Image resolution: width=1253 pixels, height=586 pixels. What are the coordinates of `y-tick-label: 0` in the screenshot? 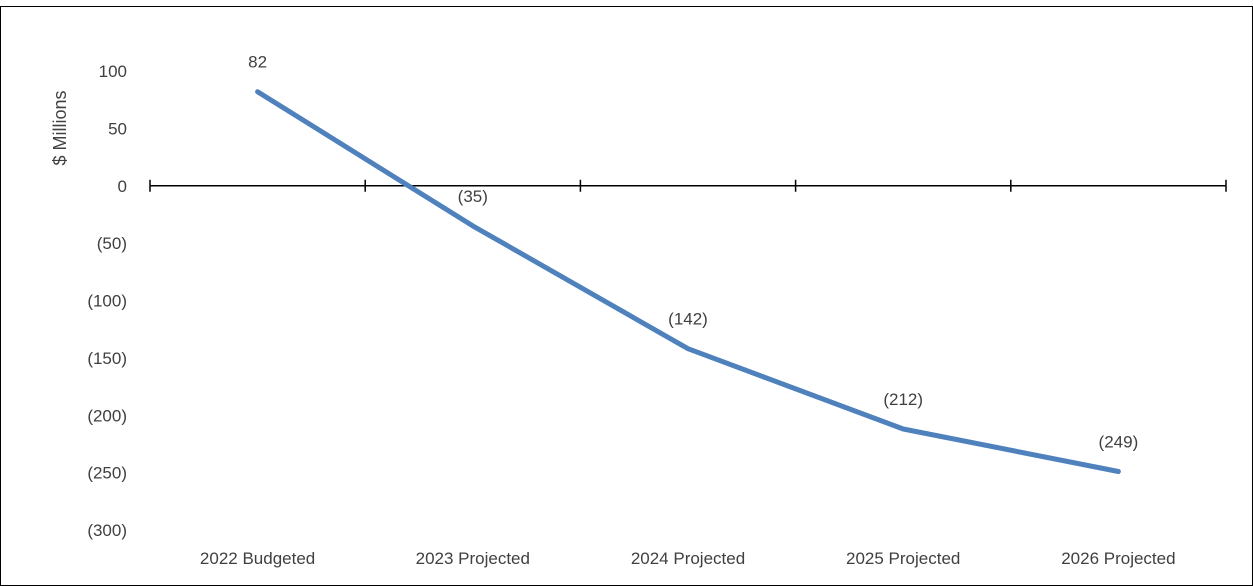 It's located at (122, 186).